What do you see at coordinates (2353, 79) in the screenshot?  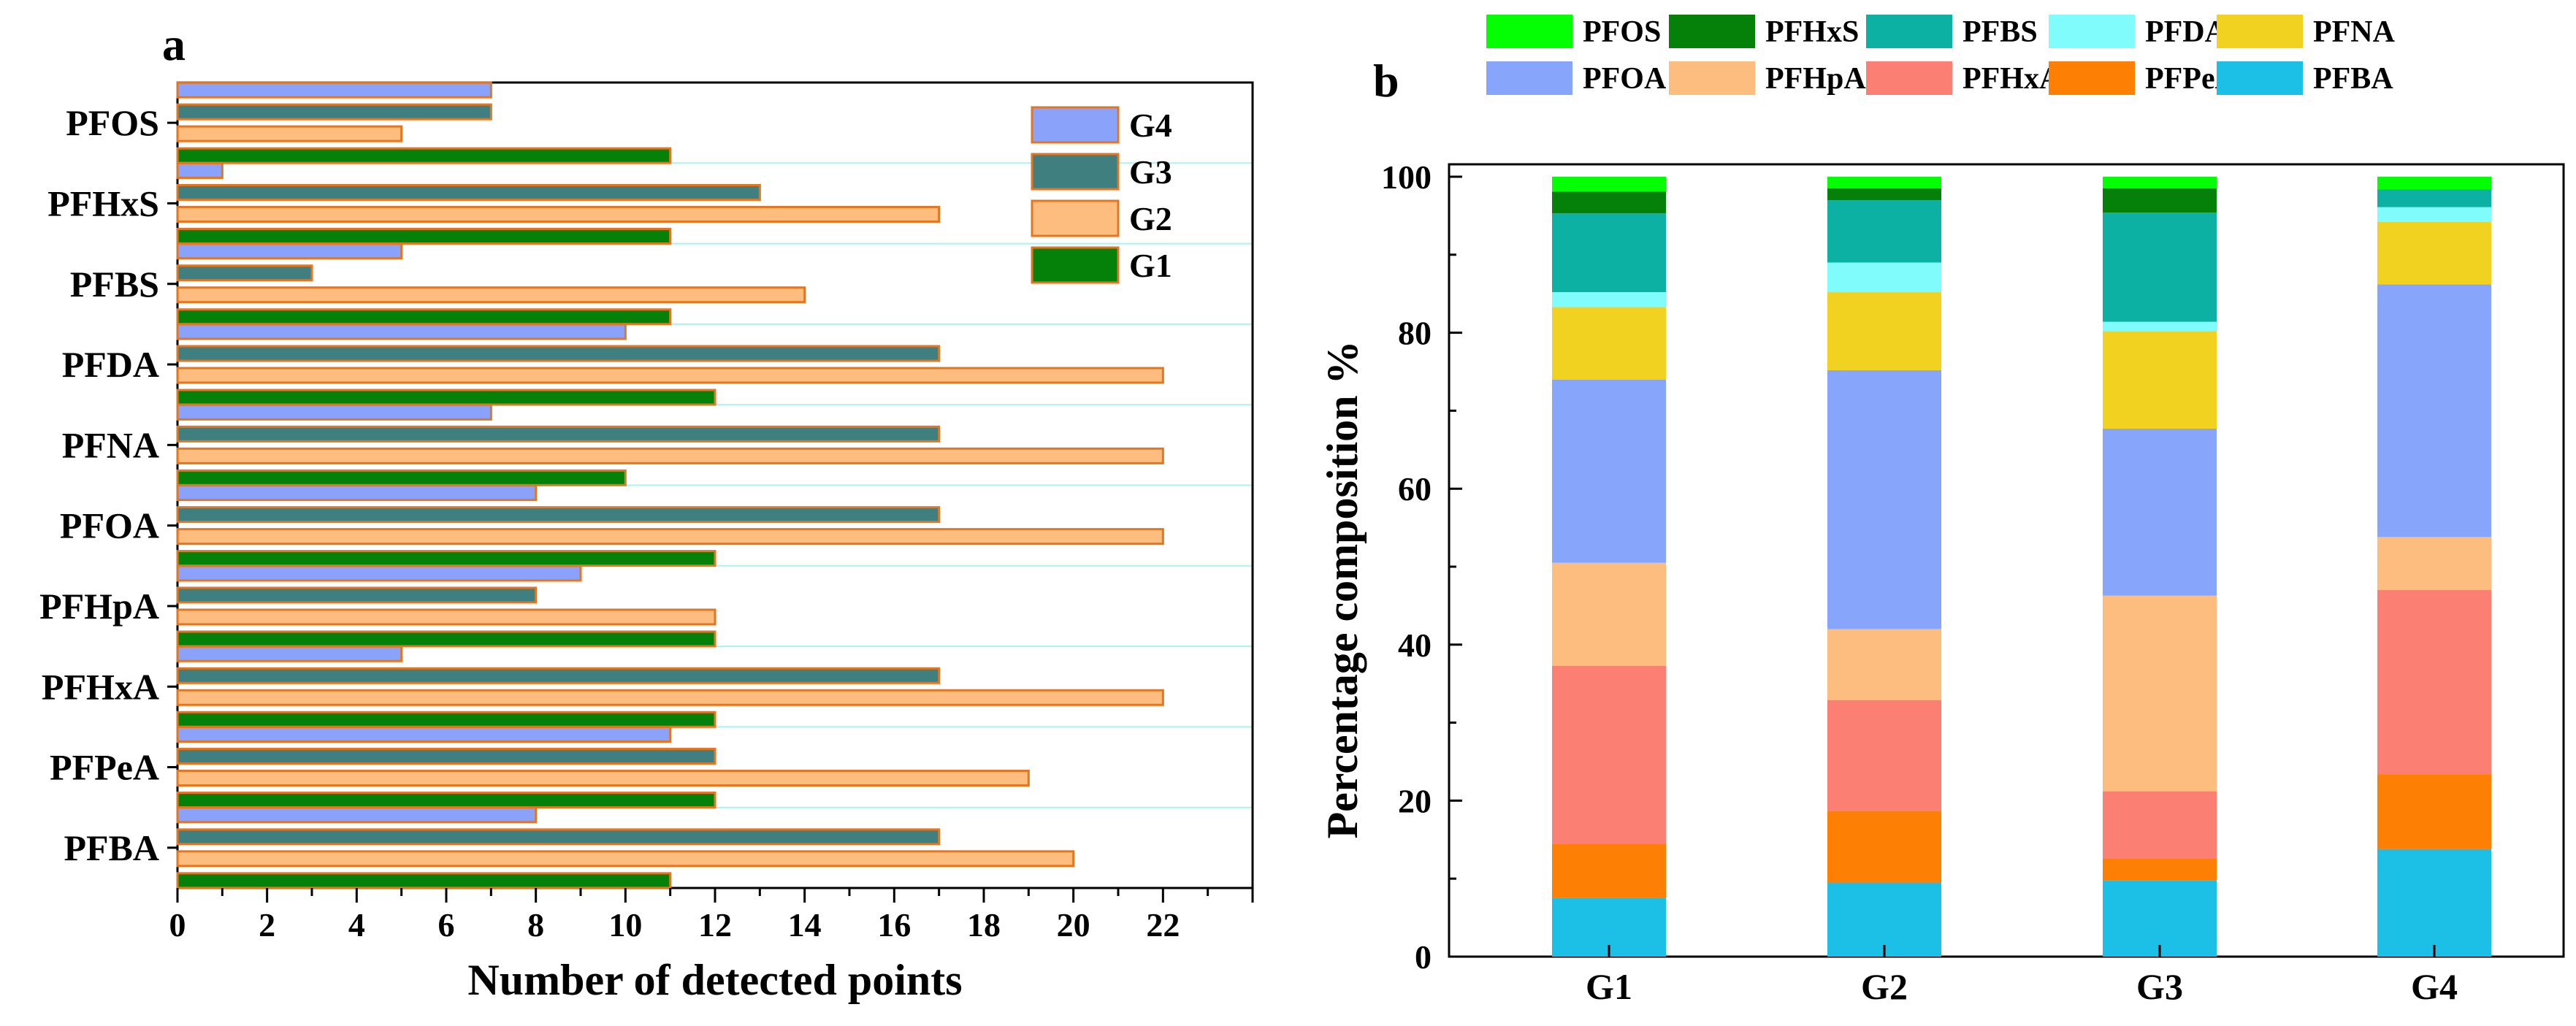 I see `legend-label-pfba: PFBA` at bounding box center [2353, 79].